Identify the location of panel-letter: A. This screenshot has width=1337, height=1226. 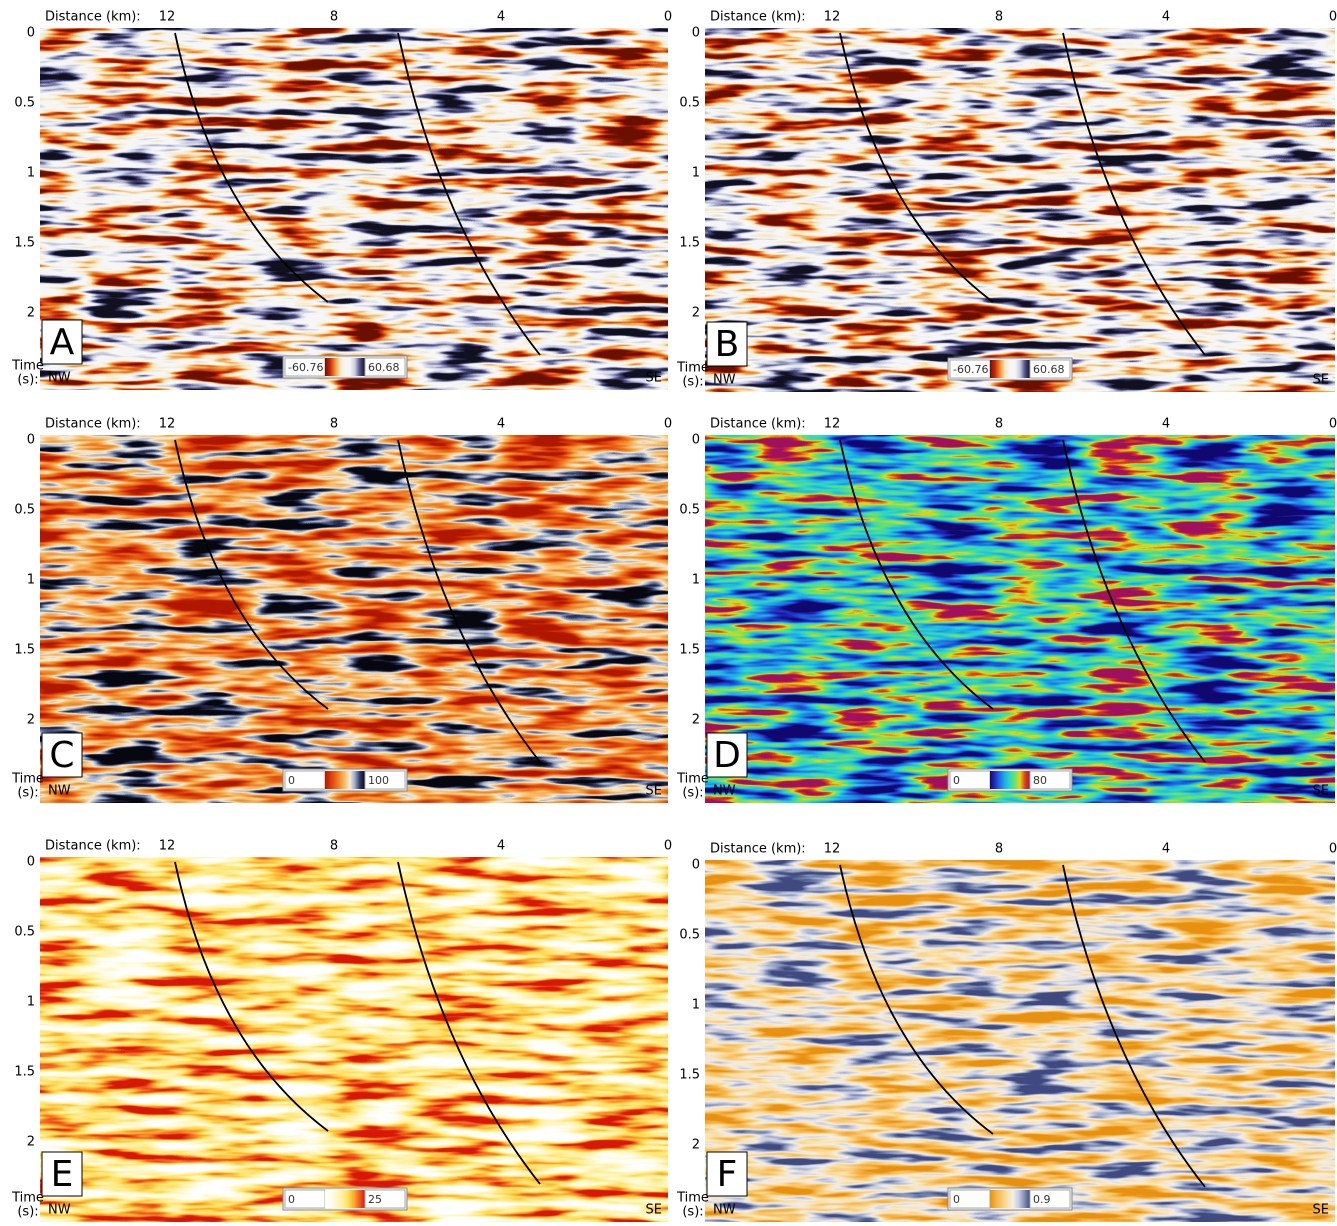
(62, 342).